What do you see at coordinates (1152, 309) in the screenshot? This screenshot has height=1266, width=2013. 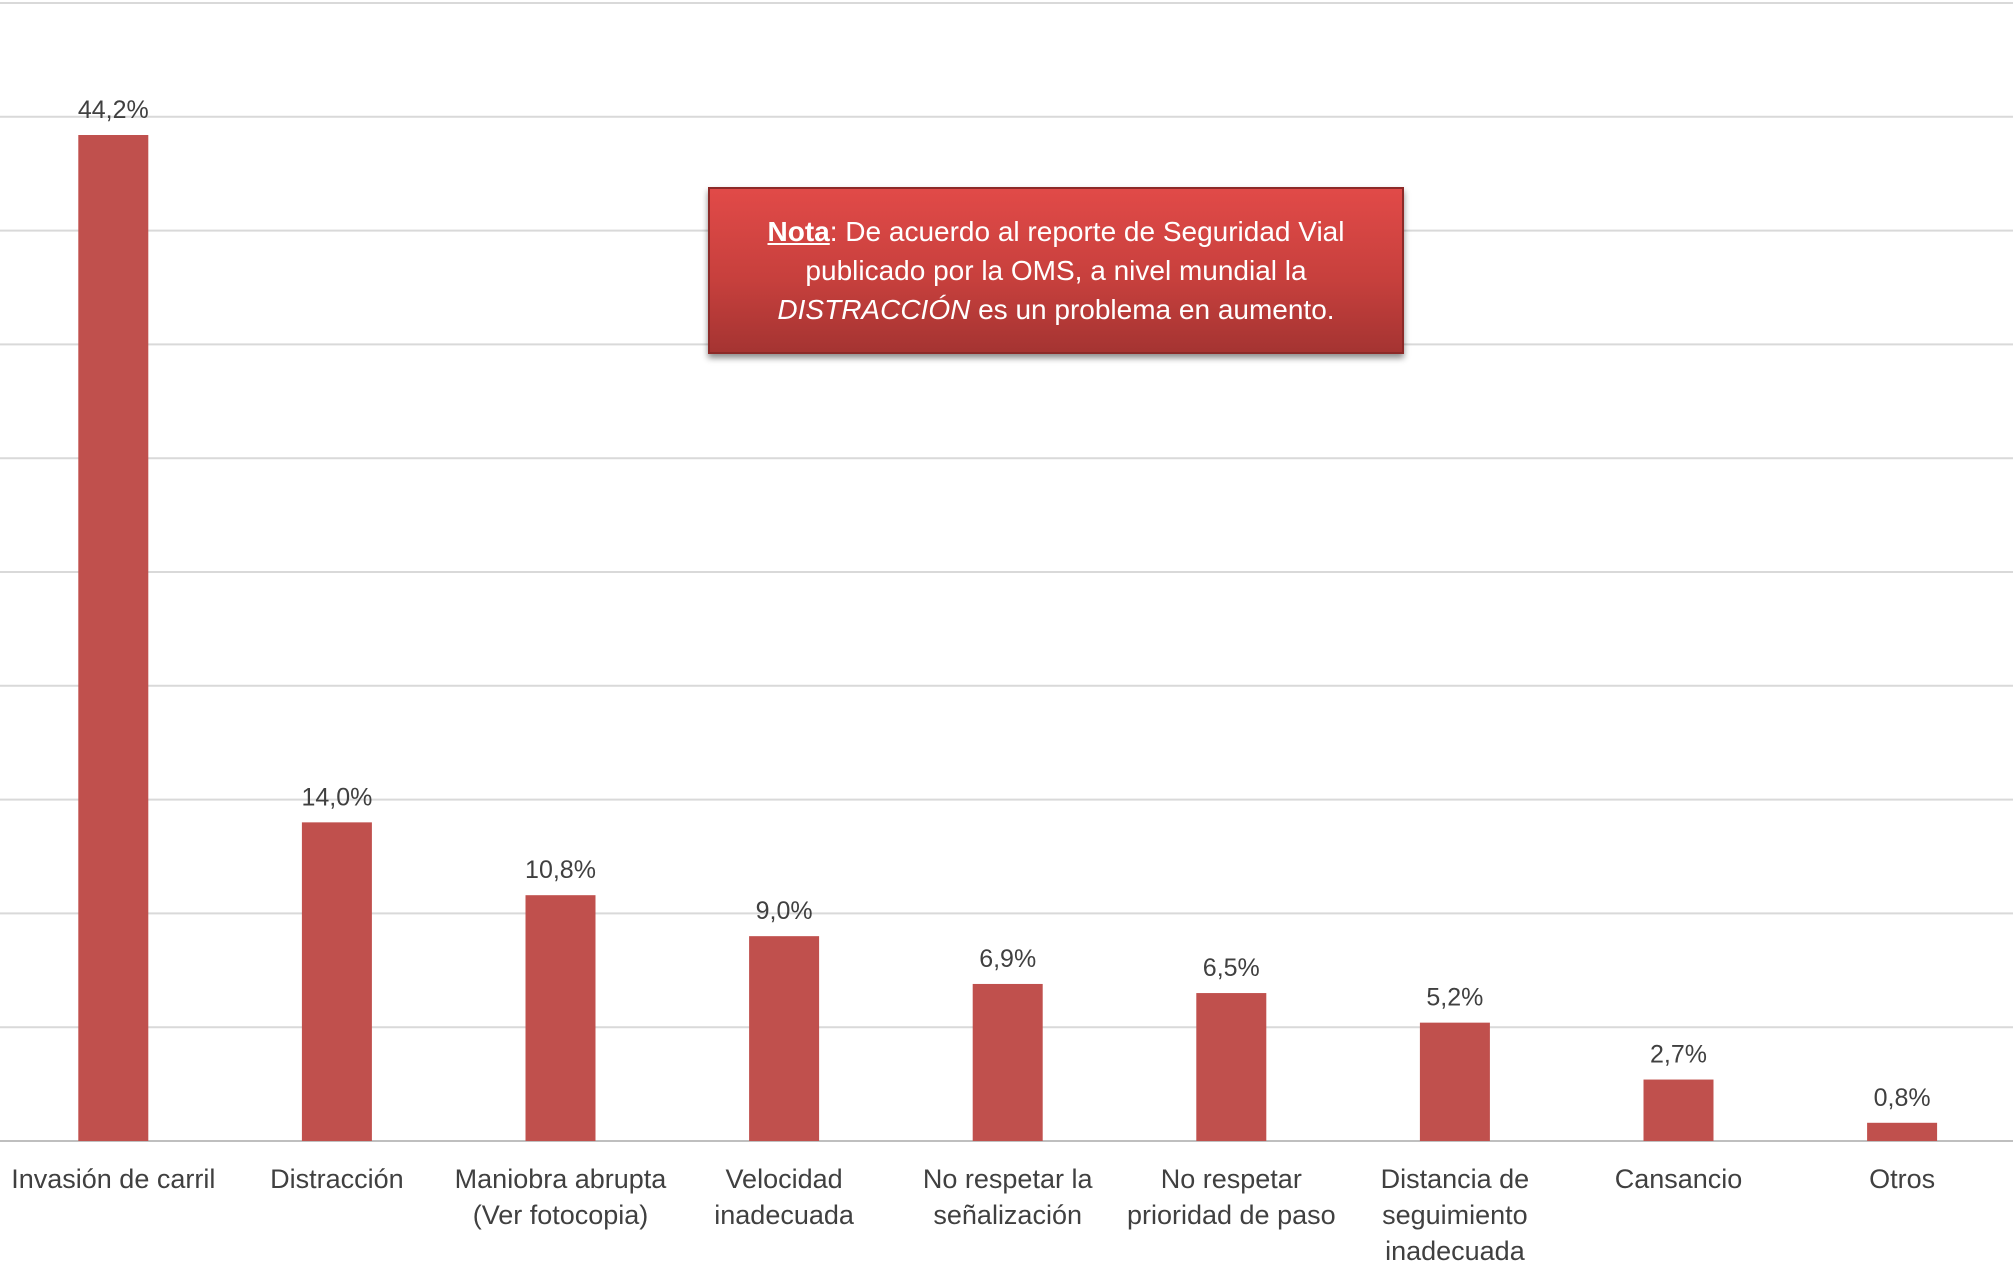 I see `note-text-part2: es un problema en aumento.` at bounding box center [1152, 309].